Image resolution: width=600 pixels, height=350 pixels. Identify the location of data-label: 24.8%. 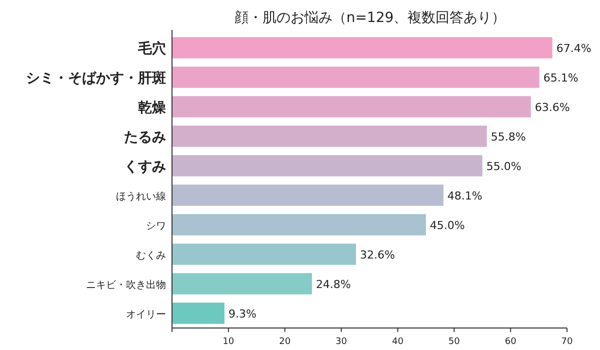
(333, 284).